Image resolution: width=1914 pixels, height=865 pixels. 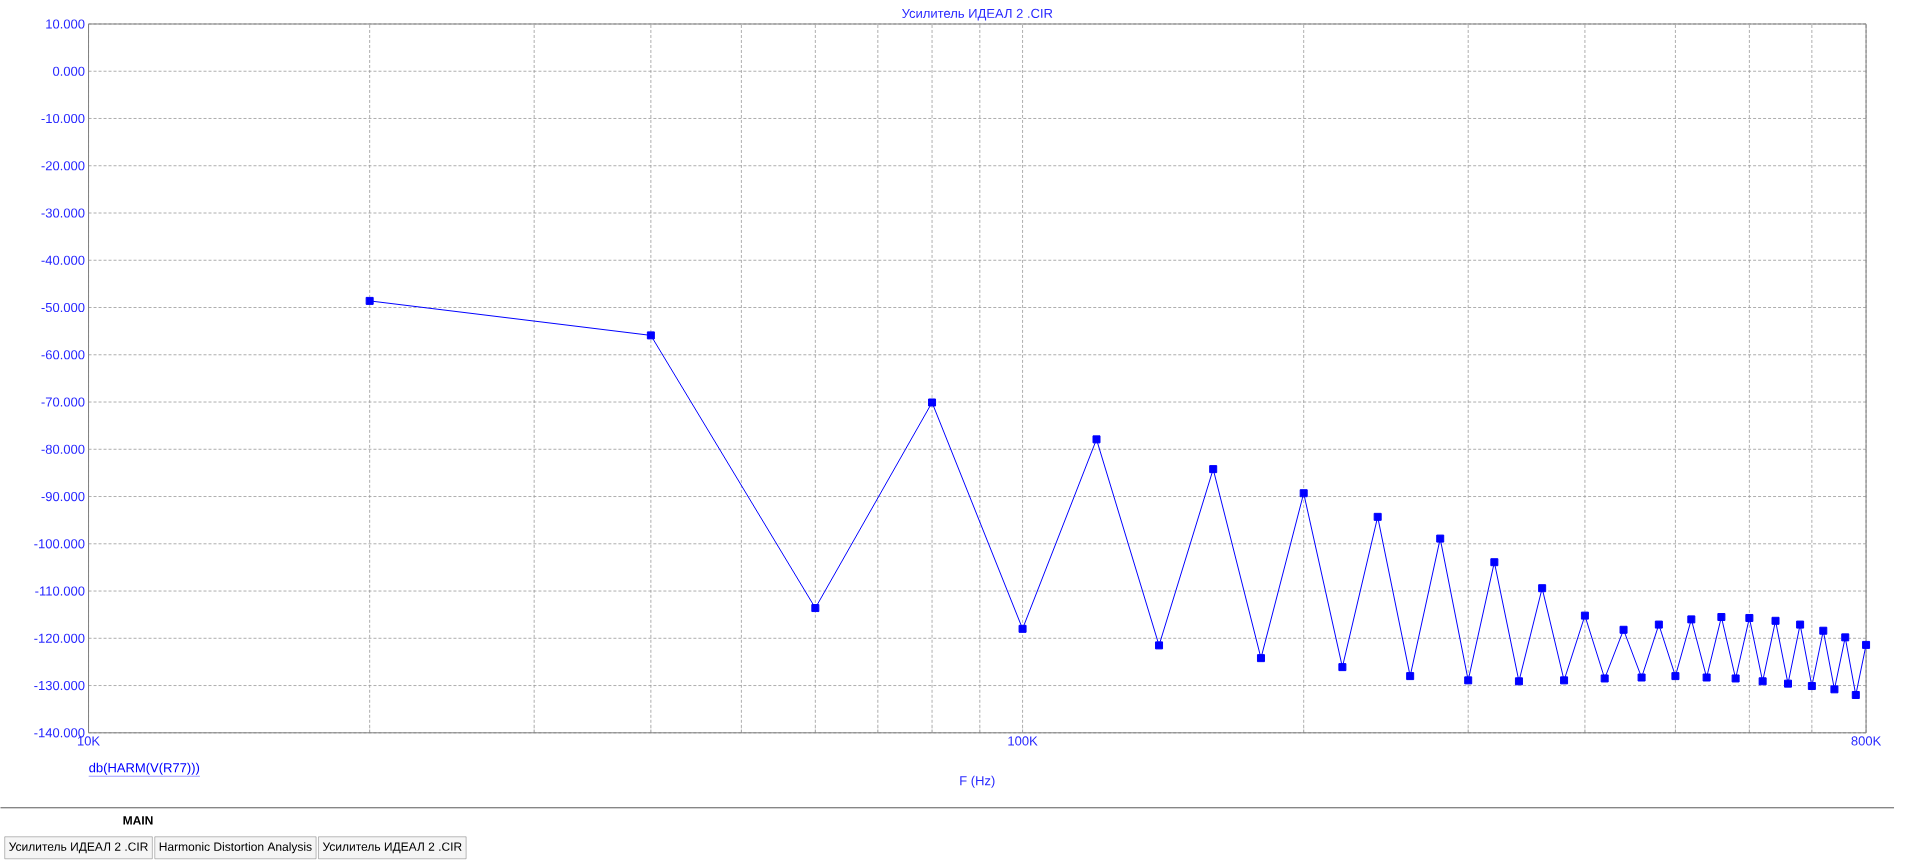 I want to click on y-tick-label: -50.000, so click(x=63, y=308).